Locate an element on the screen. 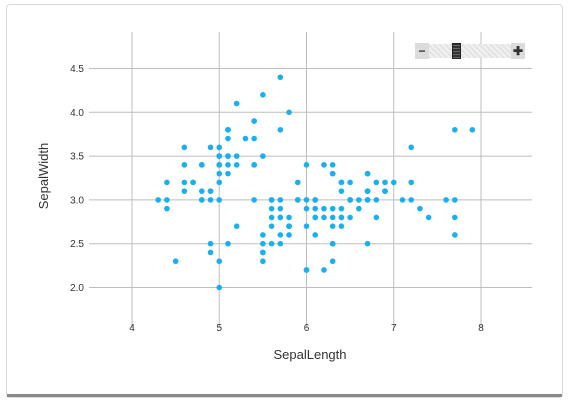 The image size is (570, 404). zoom-track is located at coordinates (470, 51).